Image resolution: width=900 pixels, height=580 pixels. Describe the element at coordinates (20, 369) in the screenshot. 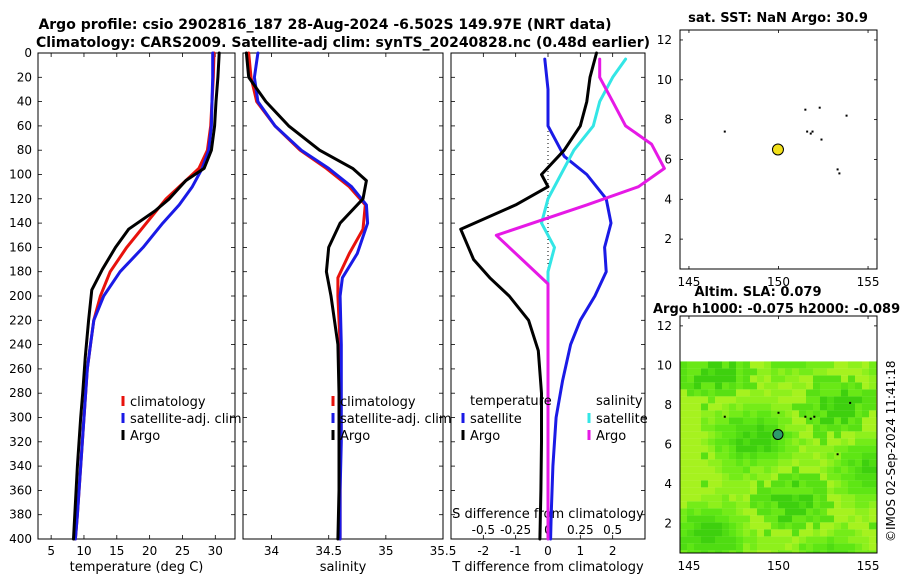

I see `depth-tick-label: 260` at that location.